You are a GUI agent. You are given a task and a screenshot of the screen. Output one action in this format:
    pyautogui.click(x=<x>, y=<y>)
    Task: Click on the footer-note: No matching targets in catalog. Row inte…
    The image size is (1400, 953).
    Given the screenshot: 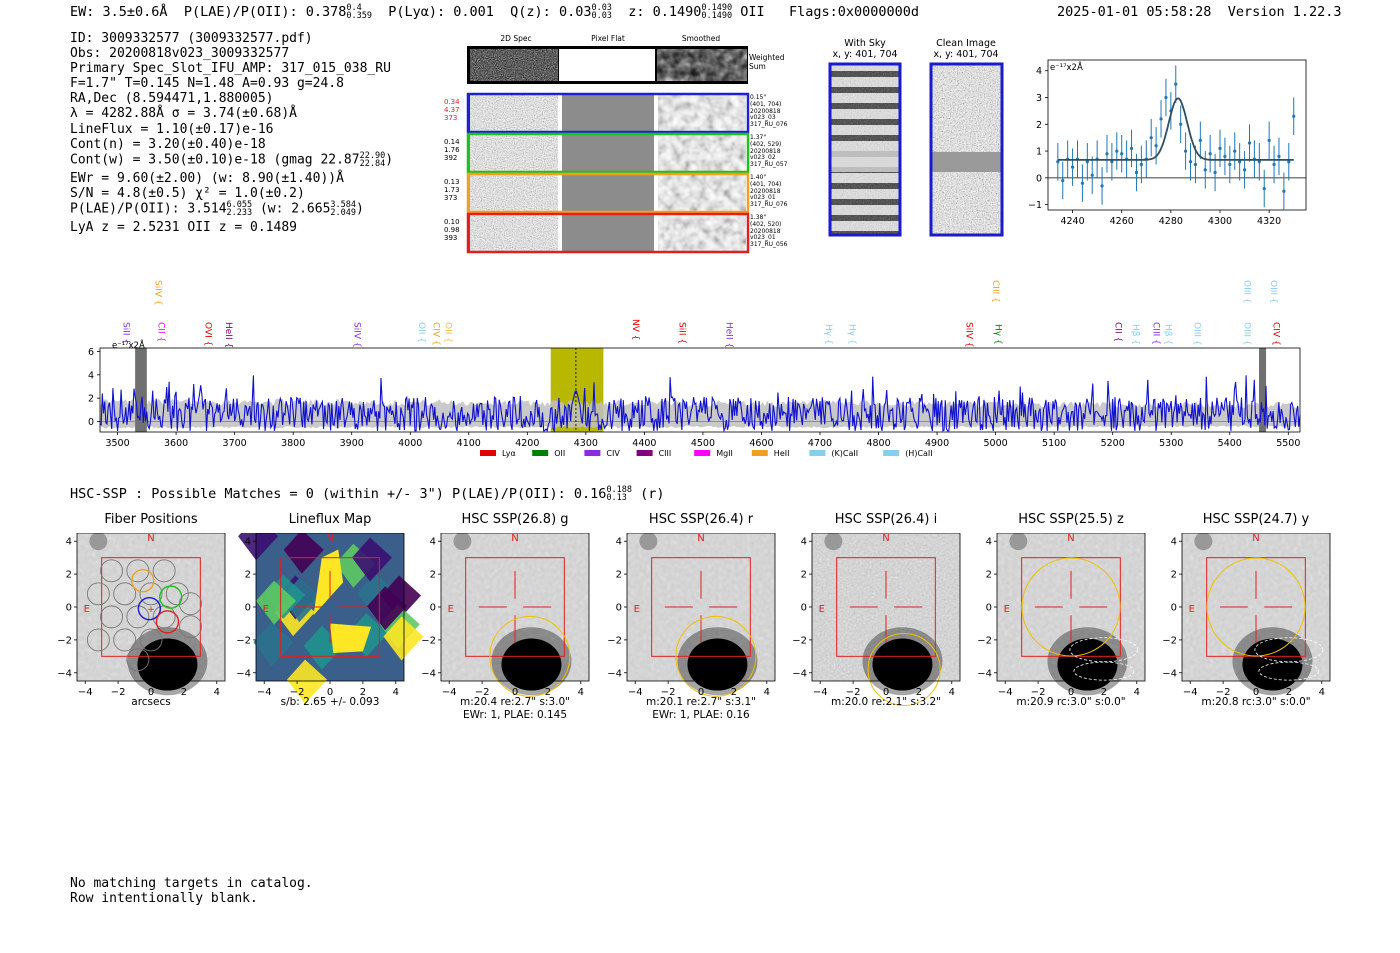 What is the action you would take?
    pyautogui.click(x=191, y=891)
    